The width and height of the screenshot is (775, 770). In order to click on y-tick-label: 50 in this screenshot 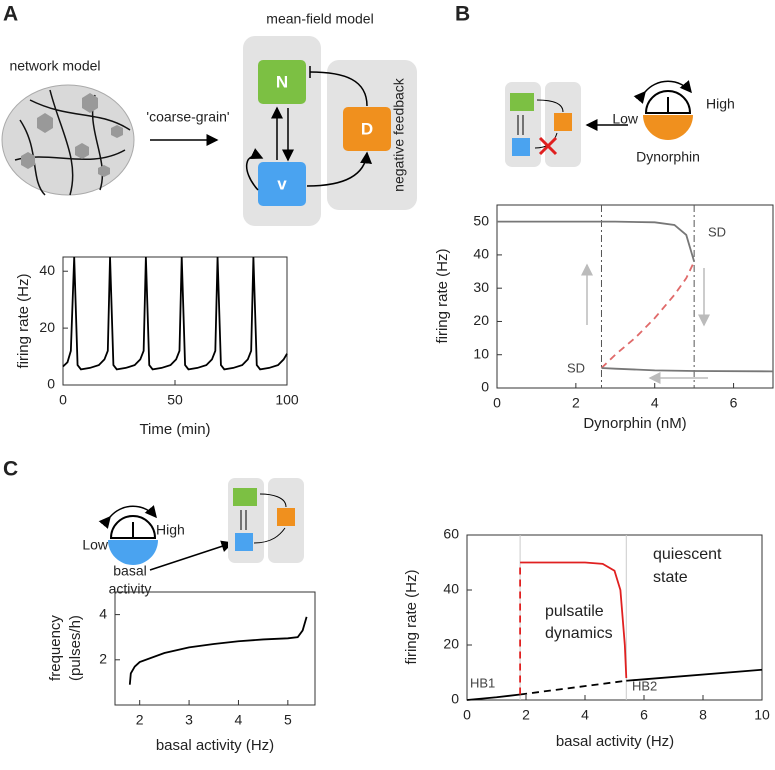, I will do `click(481, 220)`.